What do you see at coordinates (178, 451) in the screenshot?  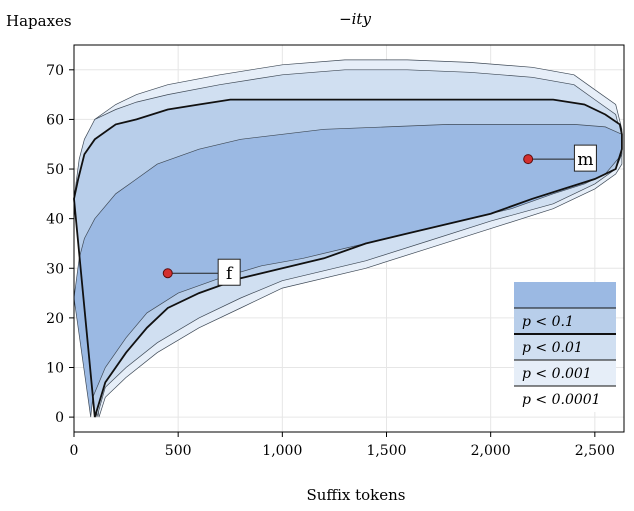 I see `x-tick-label-1: 500` at bounding box center [178, 451].